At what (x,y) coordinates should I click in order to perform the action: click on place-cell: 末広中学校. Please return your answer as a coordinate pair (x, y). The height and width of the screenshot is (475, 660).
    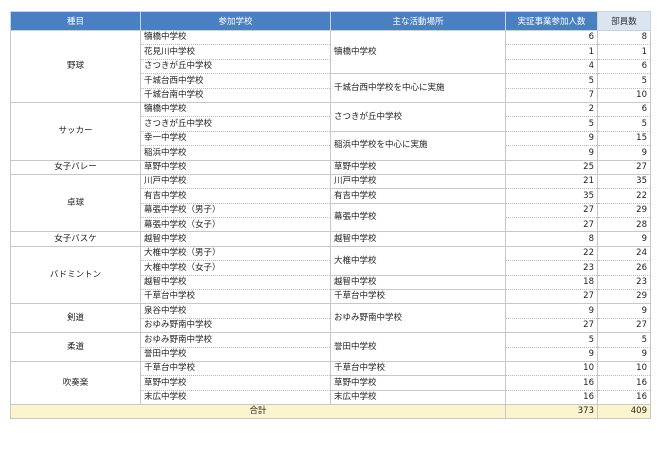
    Looking at the image, I should click on (418, 397).